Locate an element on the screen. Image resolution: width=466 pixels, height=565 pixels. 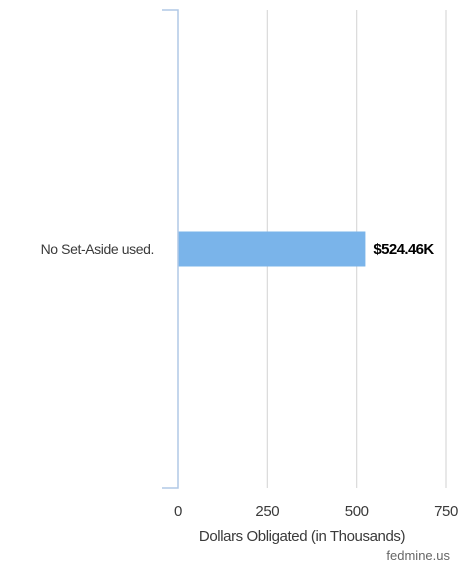
x-tick-label: 0 is located at coordinates (178, 511).